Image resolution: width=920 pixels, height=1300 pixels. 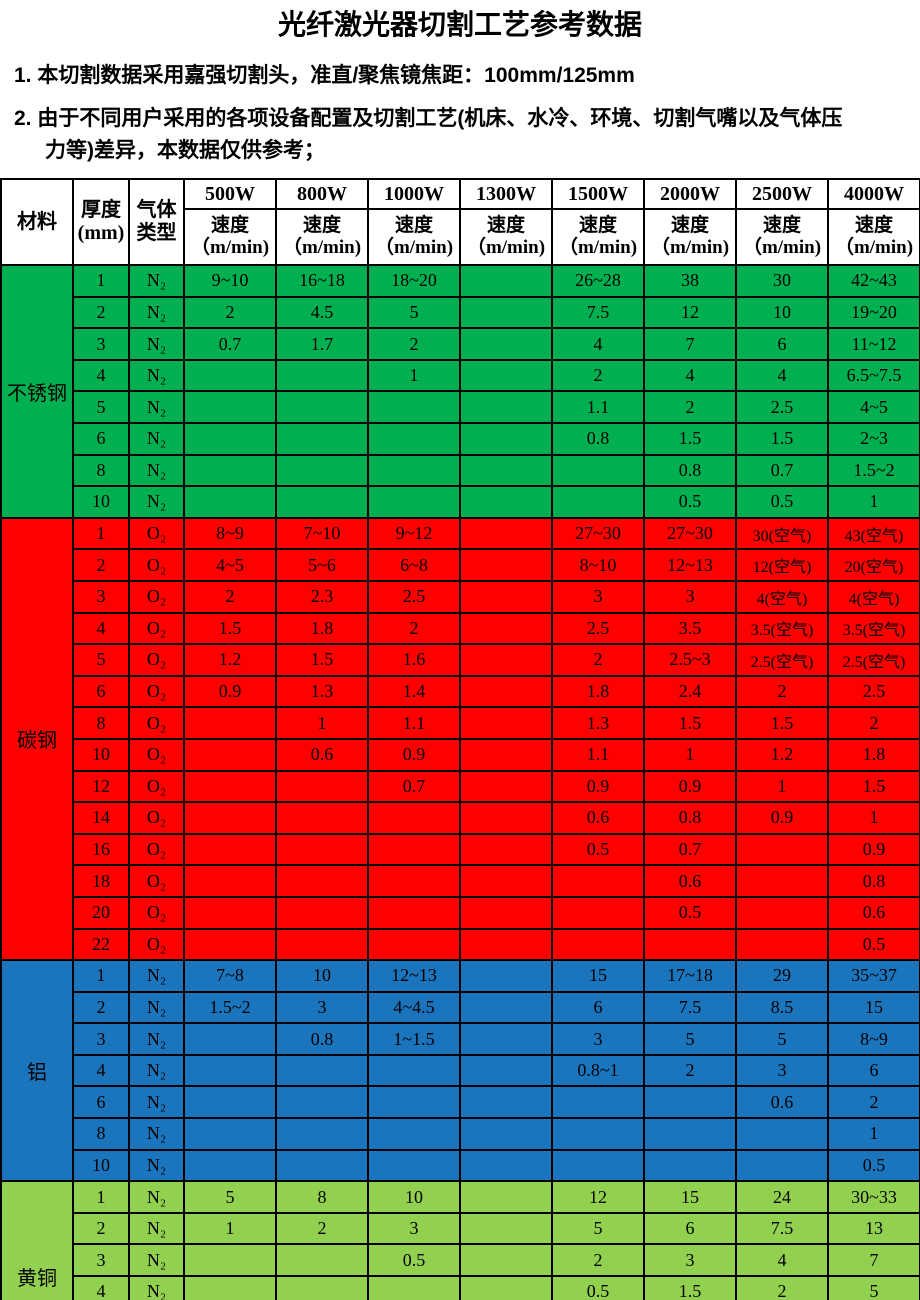 What do you see at coordinates (873, 976) in the screenshot?
I see `speed-cell: 35~37` at bounding box center [873, 976].